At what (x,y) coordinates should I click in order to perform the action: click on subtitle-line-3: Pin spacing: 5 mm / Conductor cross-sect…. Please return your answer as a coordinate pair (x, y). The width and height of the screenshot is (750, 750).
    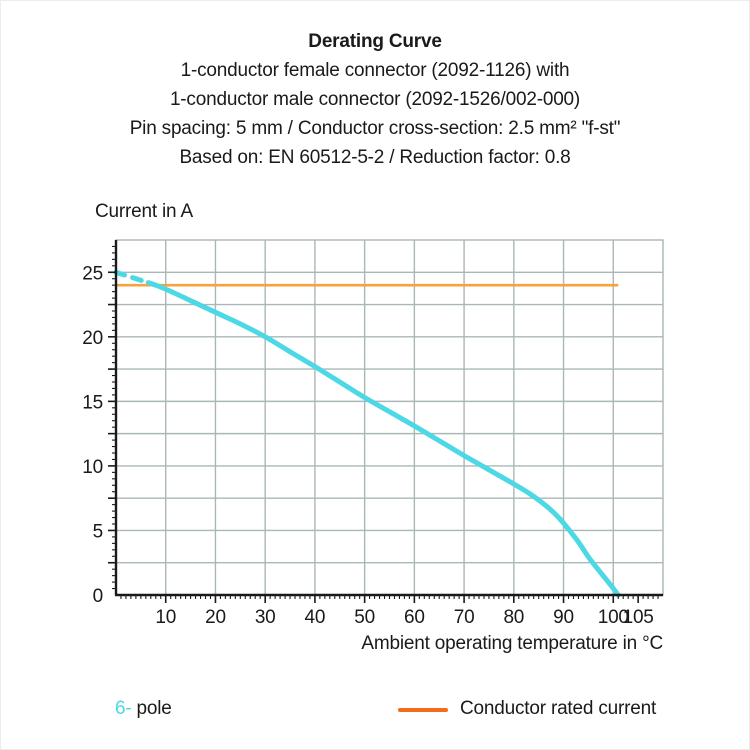
    Looking at the image, I should click on (375, 128).